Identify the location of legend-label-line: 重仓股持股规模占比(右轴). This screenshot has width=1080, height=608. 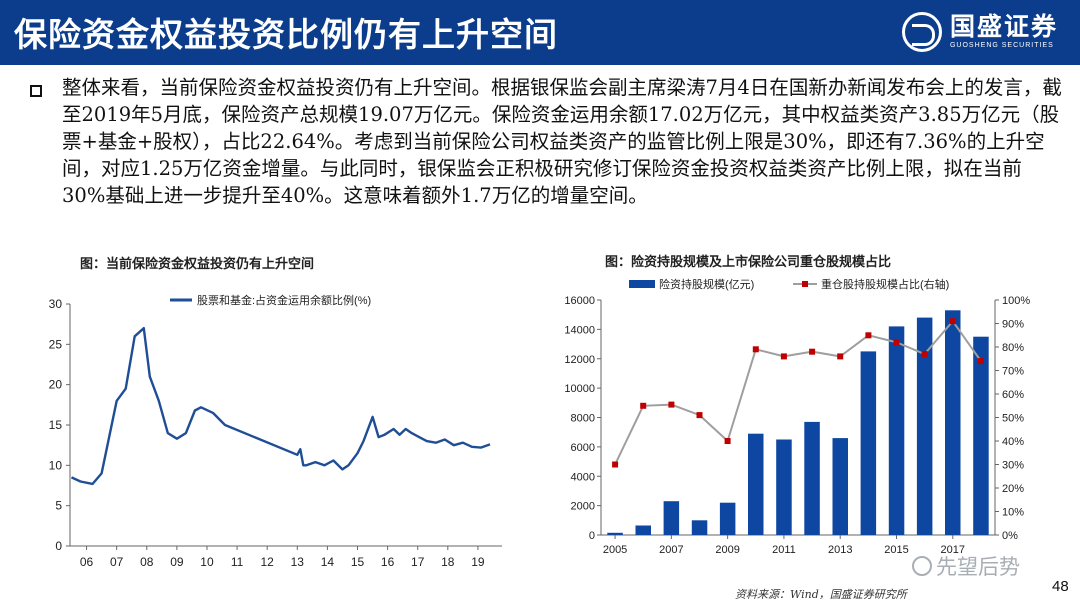
(885, 284).